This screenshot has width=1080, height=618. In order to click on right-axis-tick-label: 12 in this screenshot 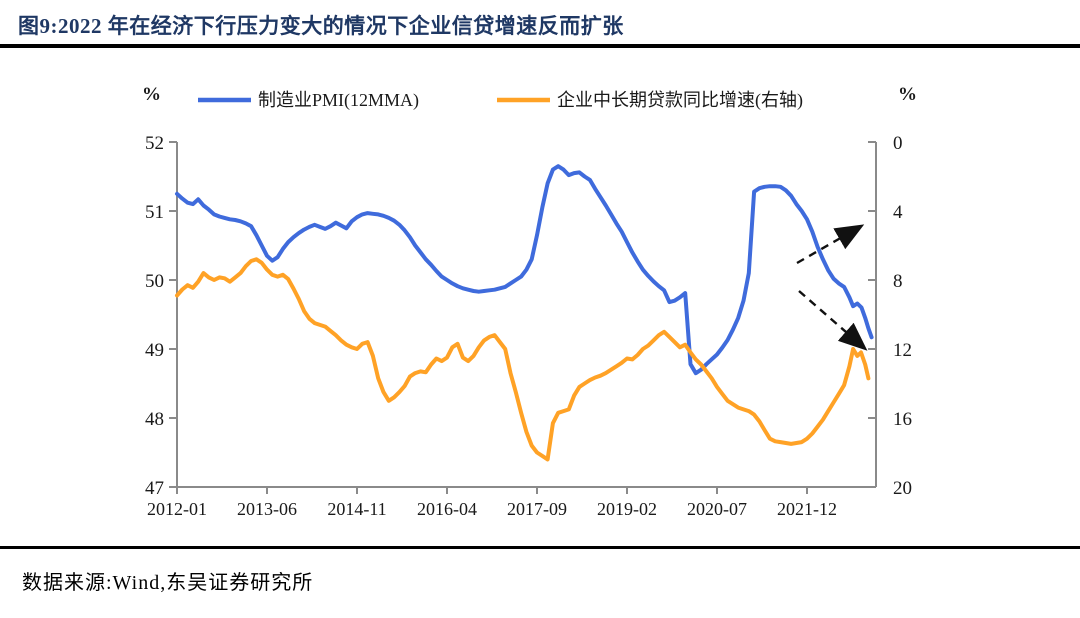, I will do `click(902, 350)`.